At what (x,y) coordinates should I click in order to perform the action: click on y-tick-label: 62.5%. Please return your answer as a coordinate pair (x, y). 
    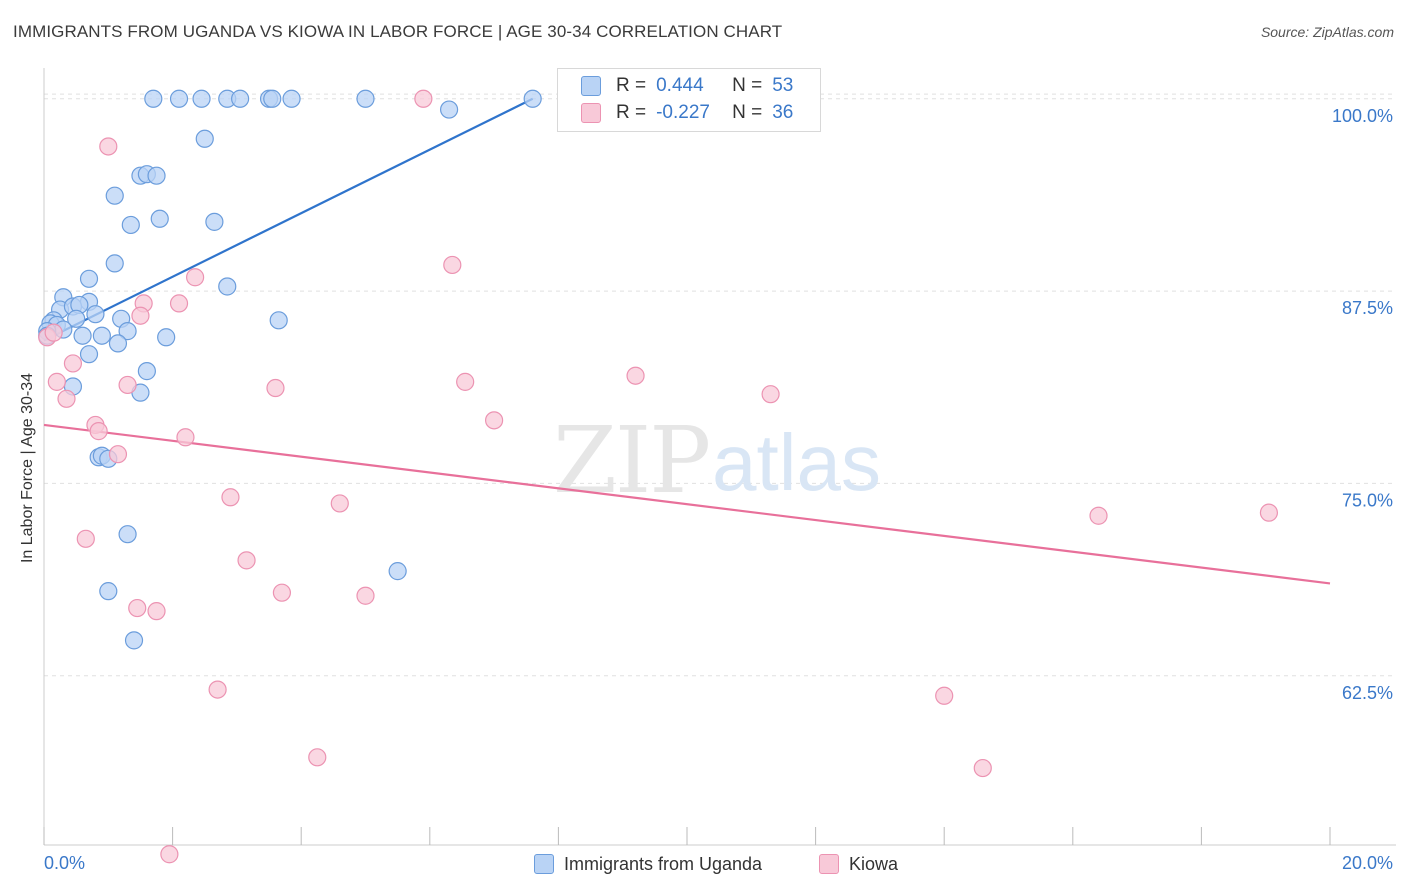
    Looking at the image, I should click on (1367, 693).